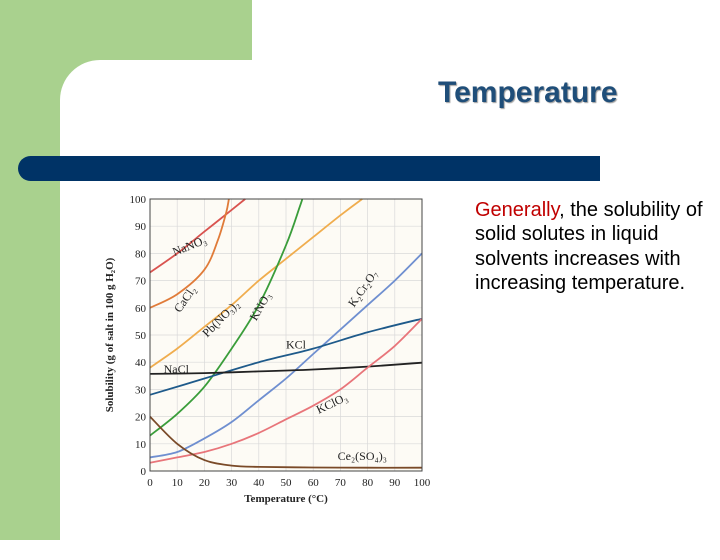 The image size is (720, 560). What do you see at coordinates (144, 472) in the screenshot?
I see `y-tick-label: 0` at bounding box center [144, 472].